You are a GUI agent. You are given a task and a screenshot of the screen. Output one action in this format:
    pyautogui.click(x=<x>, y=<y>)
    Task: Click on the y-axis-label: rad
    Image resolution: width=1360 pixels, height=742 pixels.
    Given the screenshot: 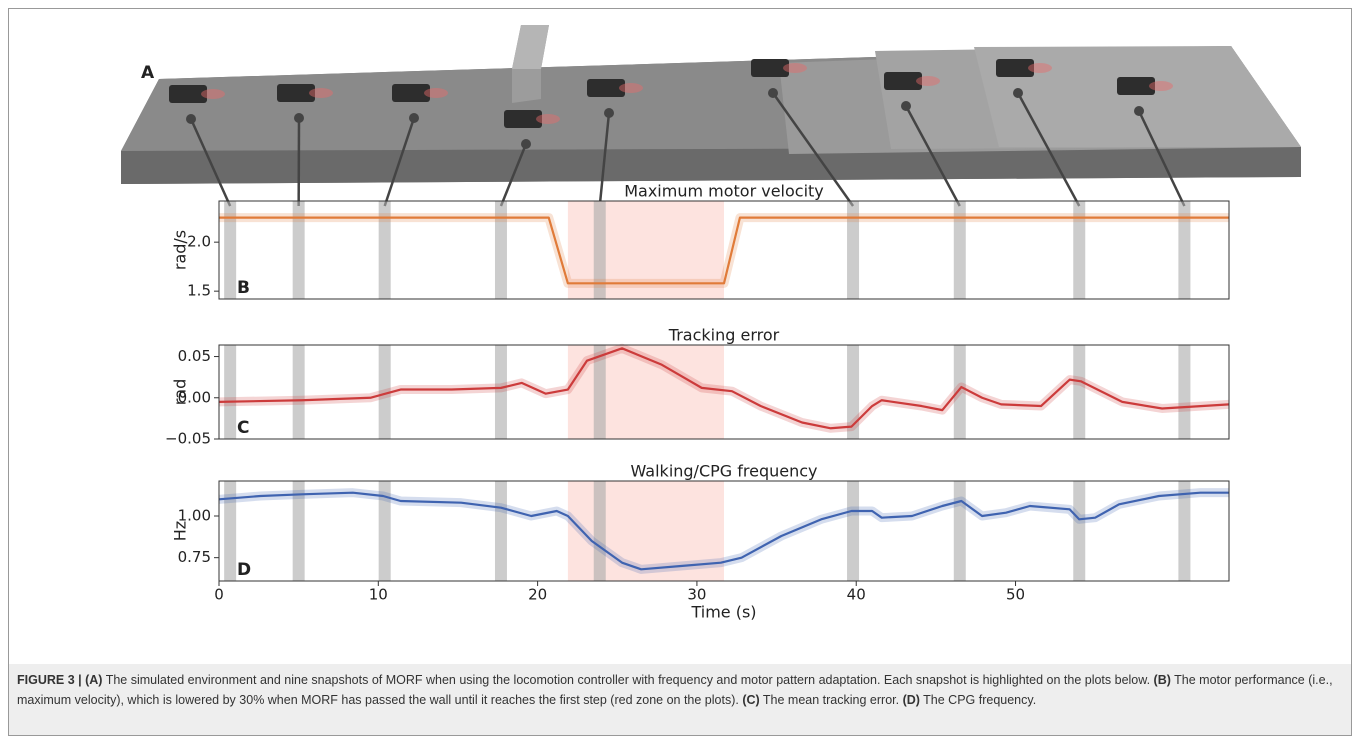 What is the action you would take?
    pyautogui.click(x=180, y=392)
    